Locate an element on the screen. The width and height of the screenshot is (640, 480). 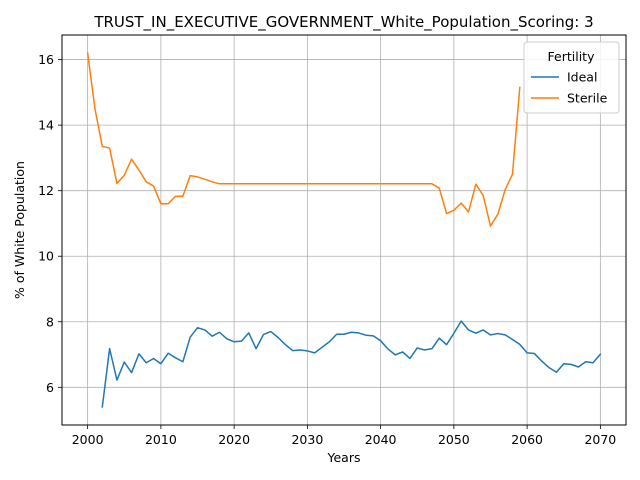
y-tick-label: 8 is located at coordinates (50, 321).